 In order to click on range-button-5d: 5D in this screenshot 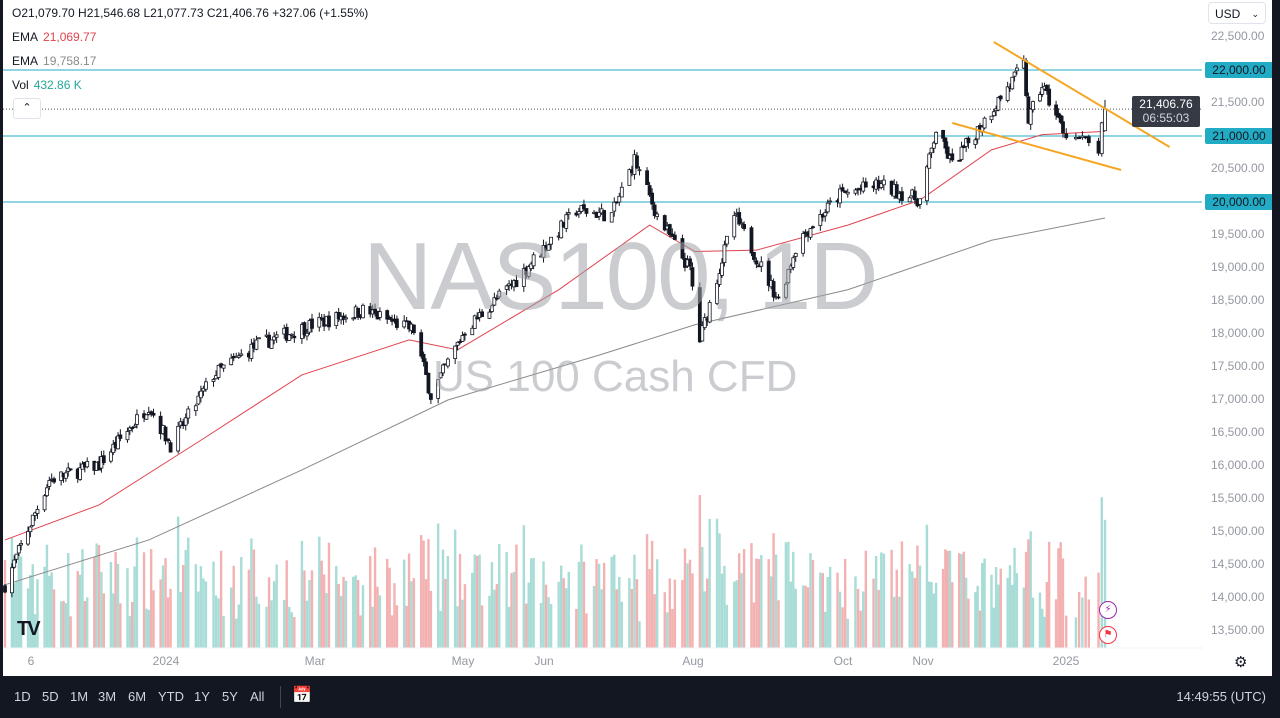, I will do `click(50, 696)`.